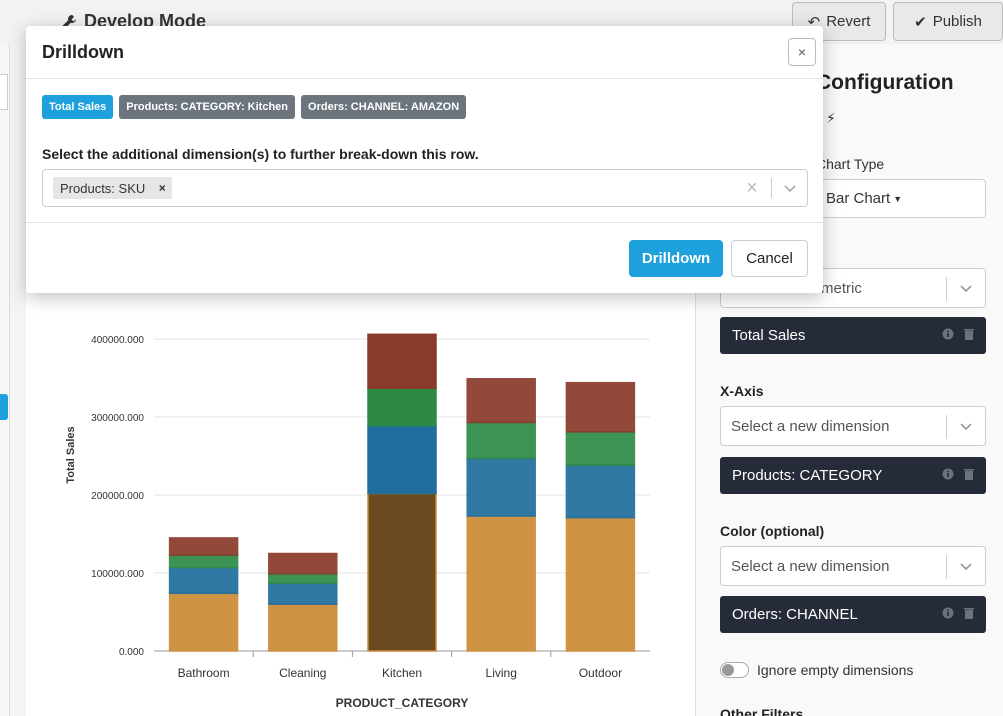  What do you see at coordinates (742, 391) in the screenshot?
I see `xaxis-label: X-Axis` at bounding box center [742, 391].